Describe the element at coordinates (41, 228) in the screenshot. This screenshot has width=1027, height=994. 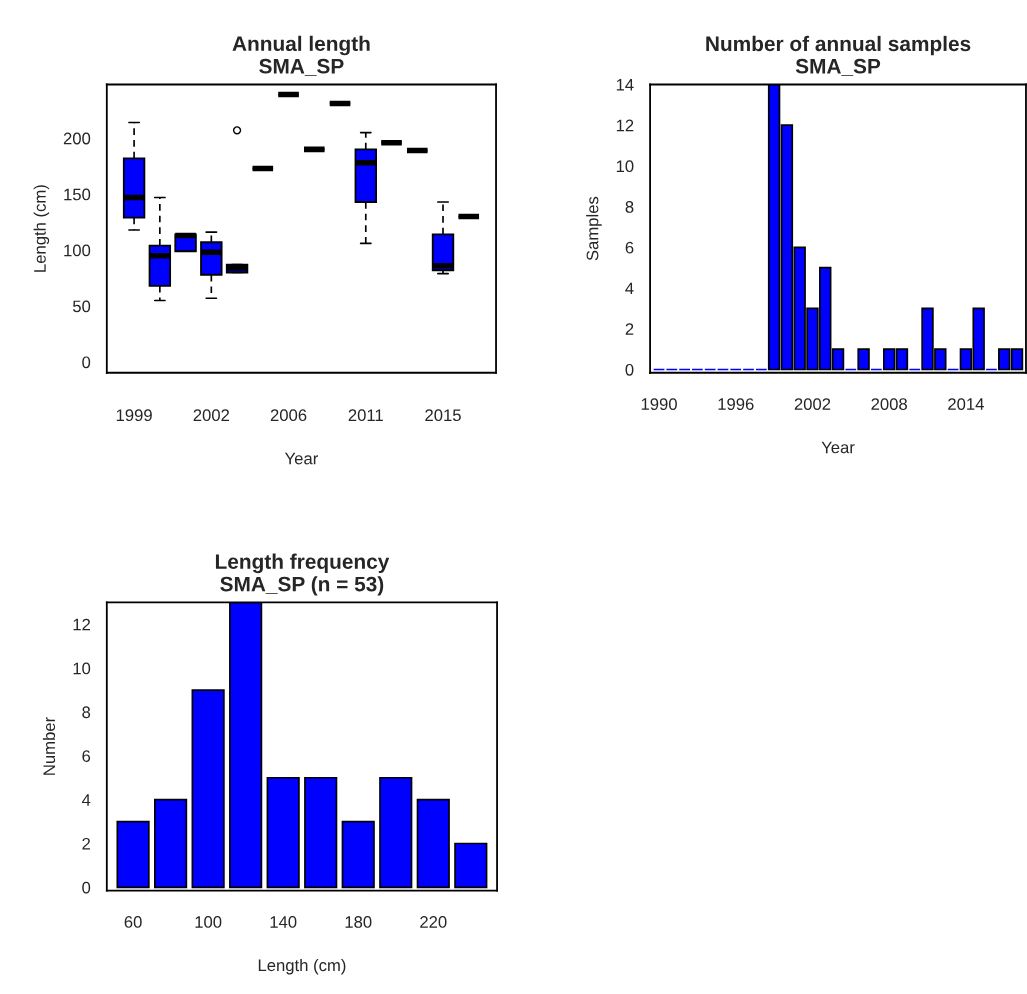
I see `y-axis-title: Length (cm)` at that location.